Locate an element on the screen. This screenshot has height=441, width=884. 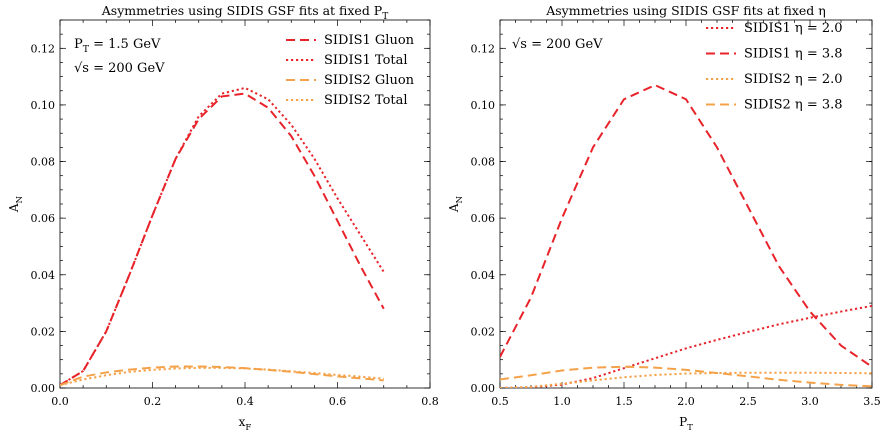
legend-label: SIDIS1 Total is located at coordinates (366, 60).